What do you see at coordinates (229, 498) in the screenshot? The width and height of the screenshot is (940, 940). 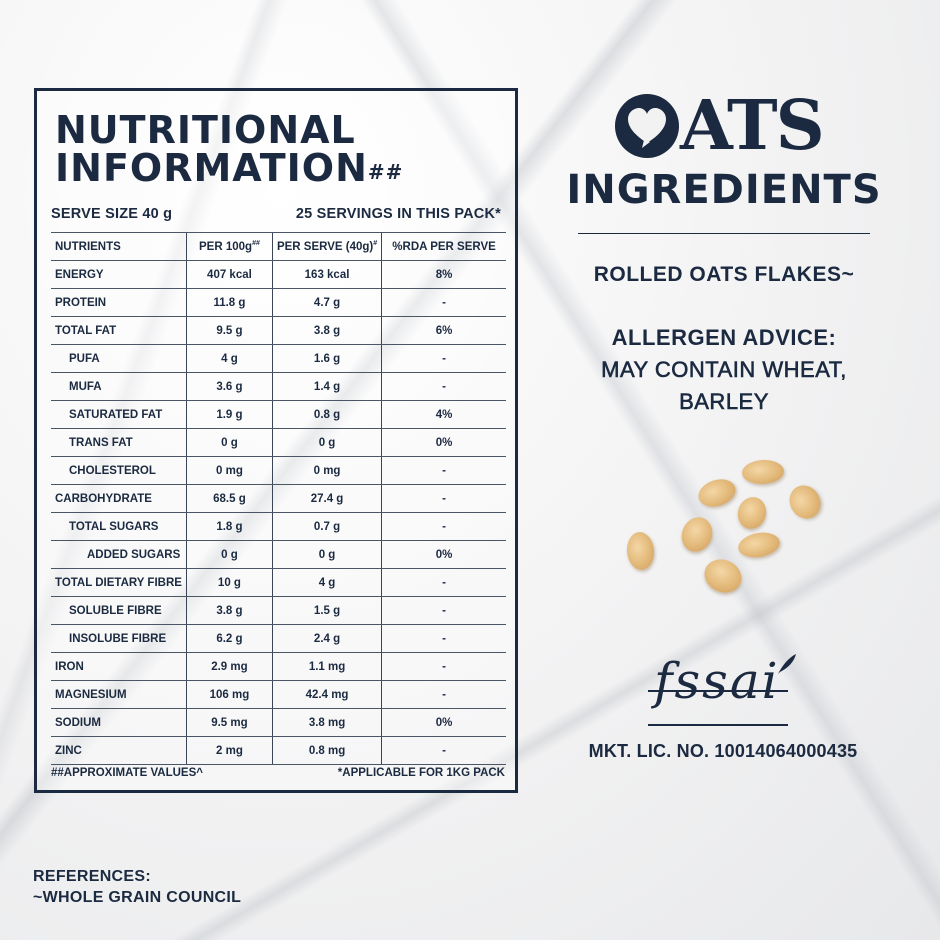 I see `per-100g-value: 68.5 g` at bounding box center [229, 498].